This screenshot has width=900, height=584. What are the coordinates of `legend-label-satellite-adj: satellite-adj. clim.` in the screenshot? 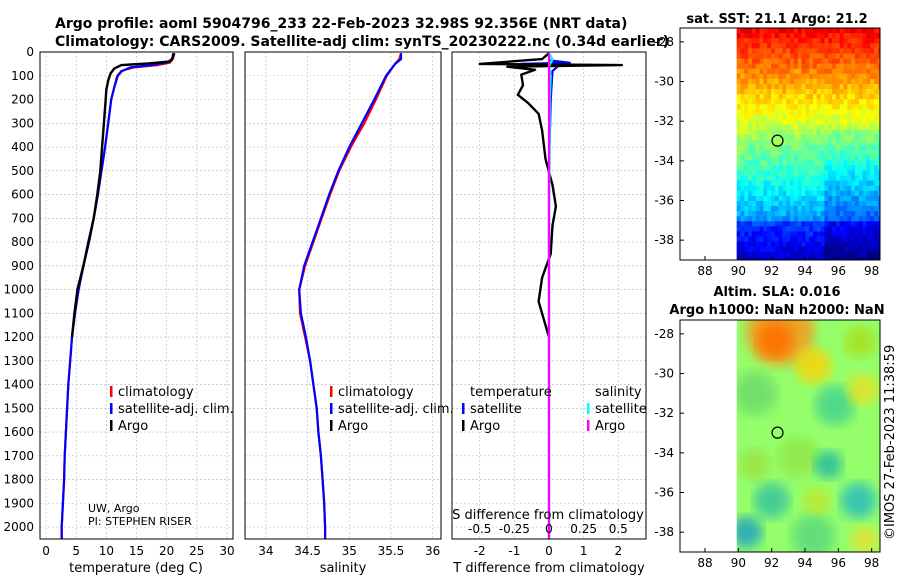 It's located at (396, 409).